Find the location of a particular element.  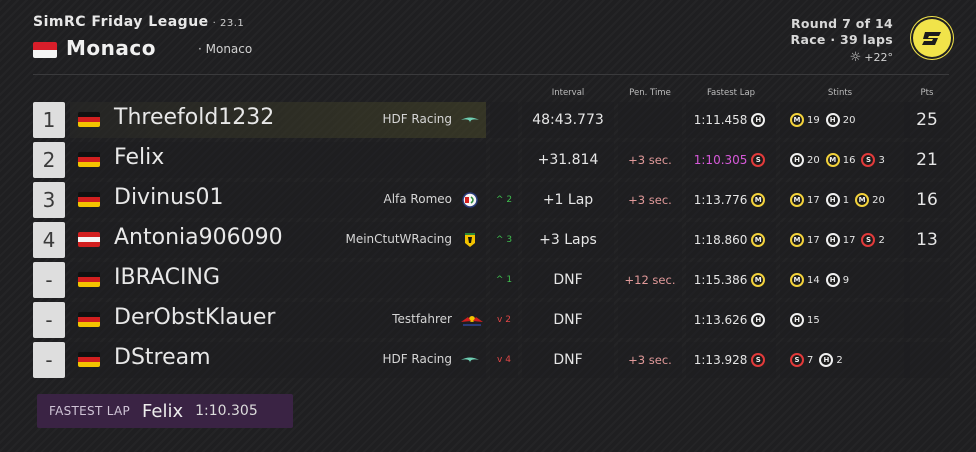

fastest-lap-cell: 1:13.776 M is located at coordinates (731, 200).